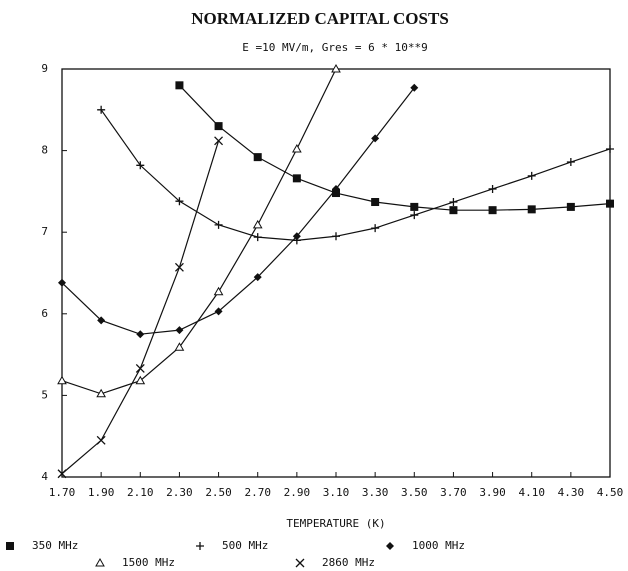 The width and height of the screenshot is (628, 571). What do you see at coordinates (55, 545) in the screenshot?
I see `legend-label: 350 MHz` at bounding box center [55, 545].